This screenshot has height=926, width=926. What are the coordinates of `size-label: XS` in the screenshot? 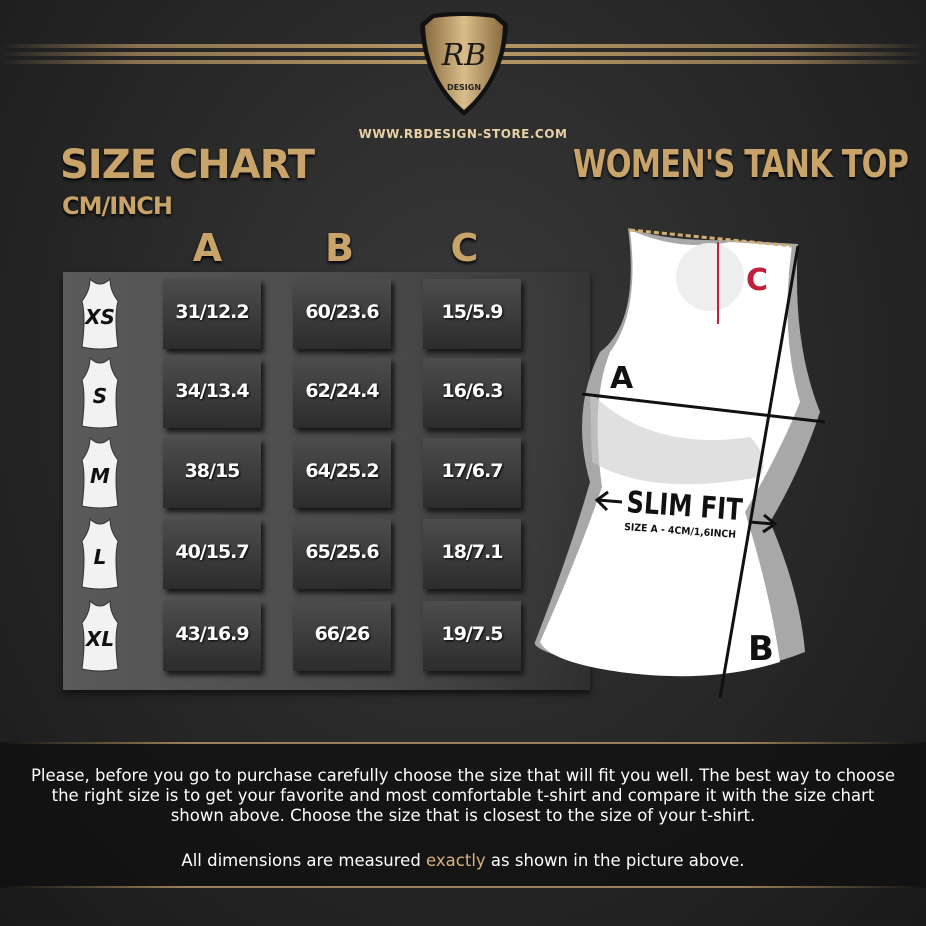 It's located at (100, 317).